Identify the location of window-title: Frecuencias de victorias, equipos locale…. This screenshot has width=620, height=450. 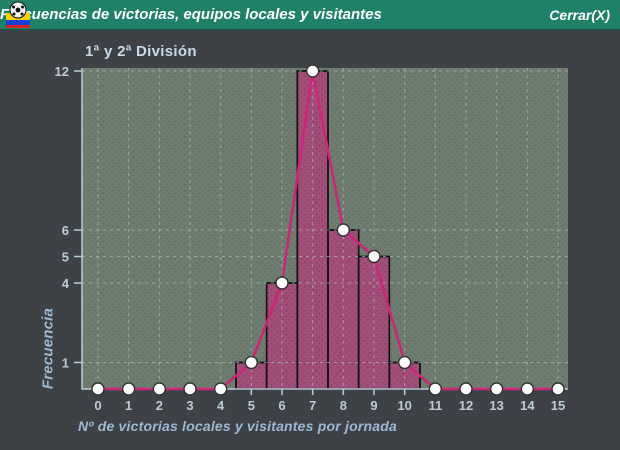
(191, 14).